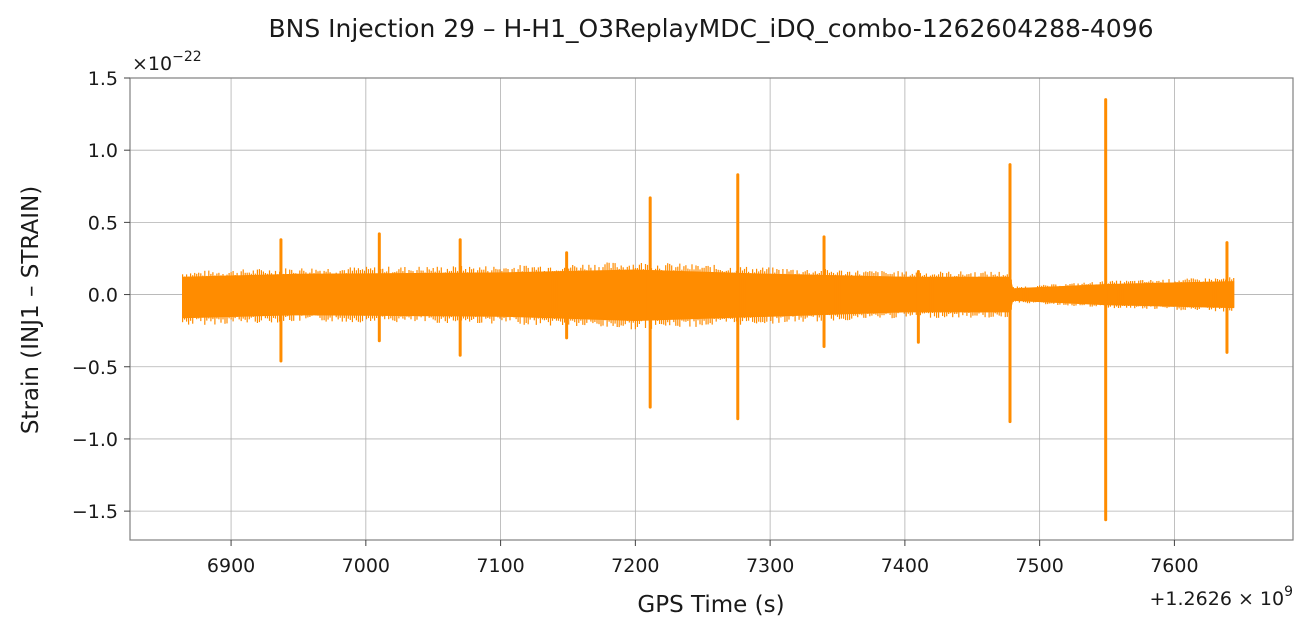 Image resolution: width=1307 pixels, height=633 pixels. Describe the element at coordinates (770, 566) in the screenshot. I see `x-tick-label: 7300` at that location.